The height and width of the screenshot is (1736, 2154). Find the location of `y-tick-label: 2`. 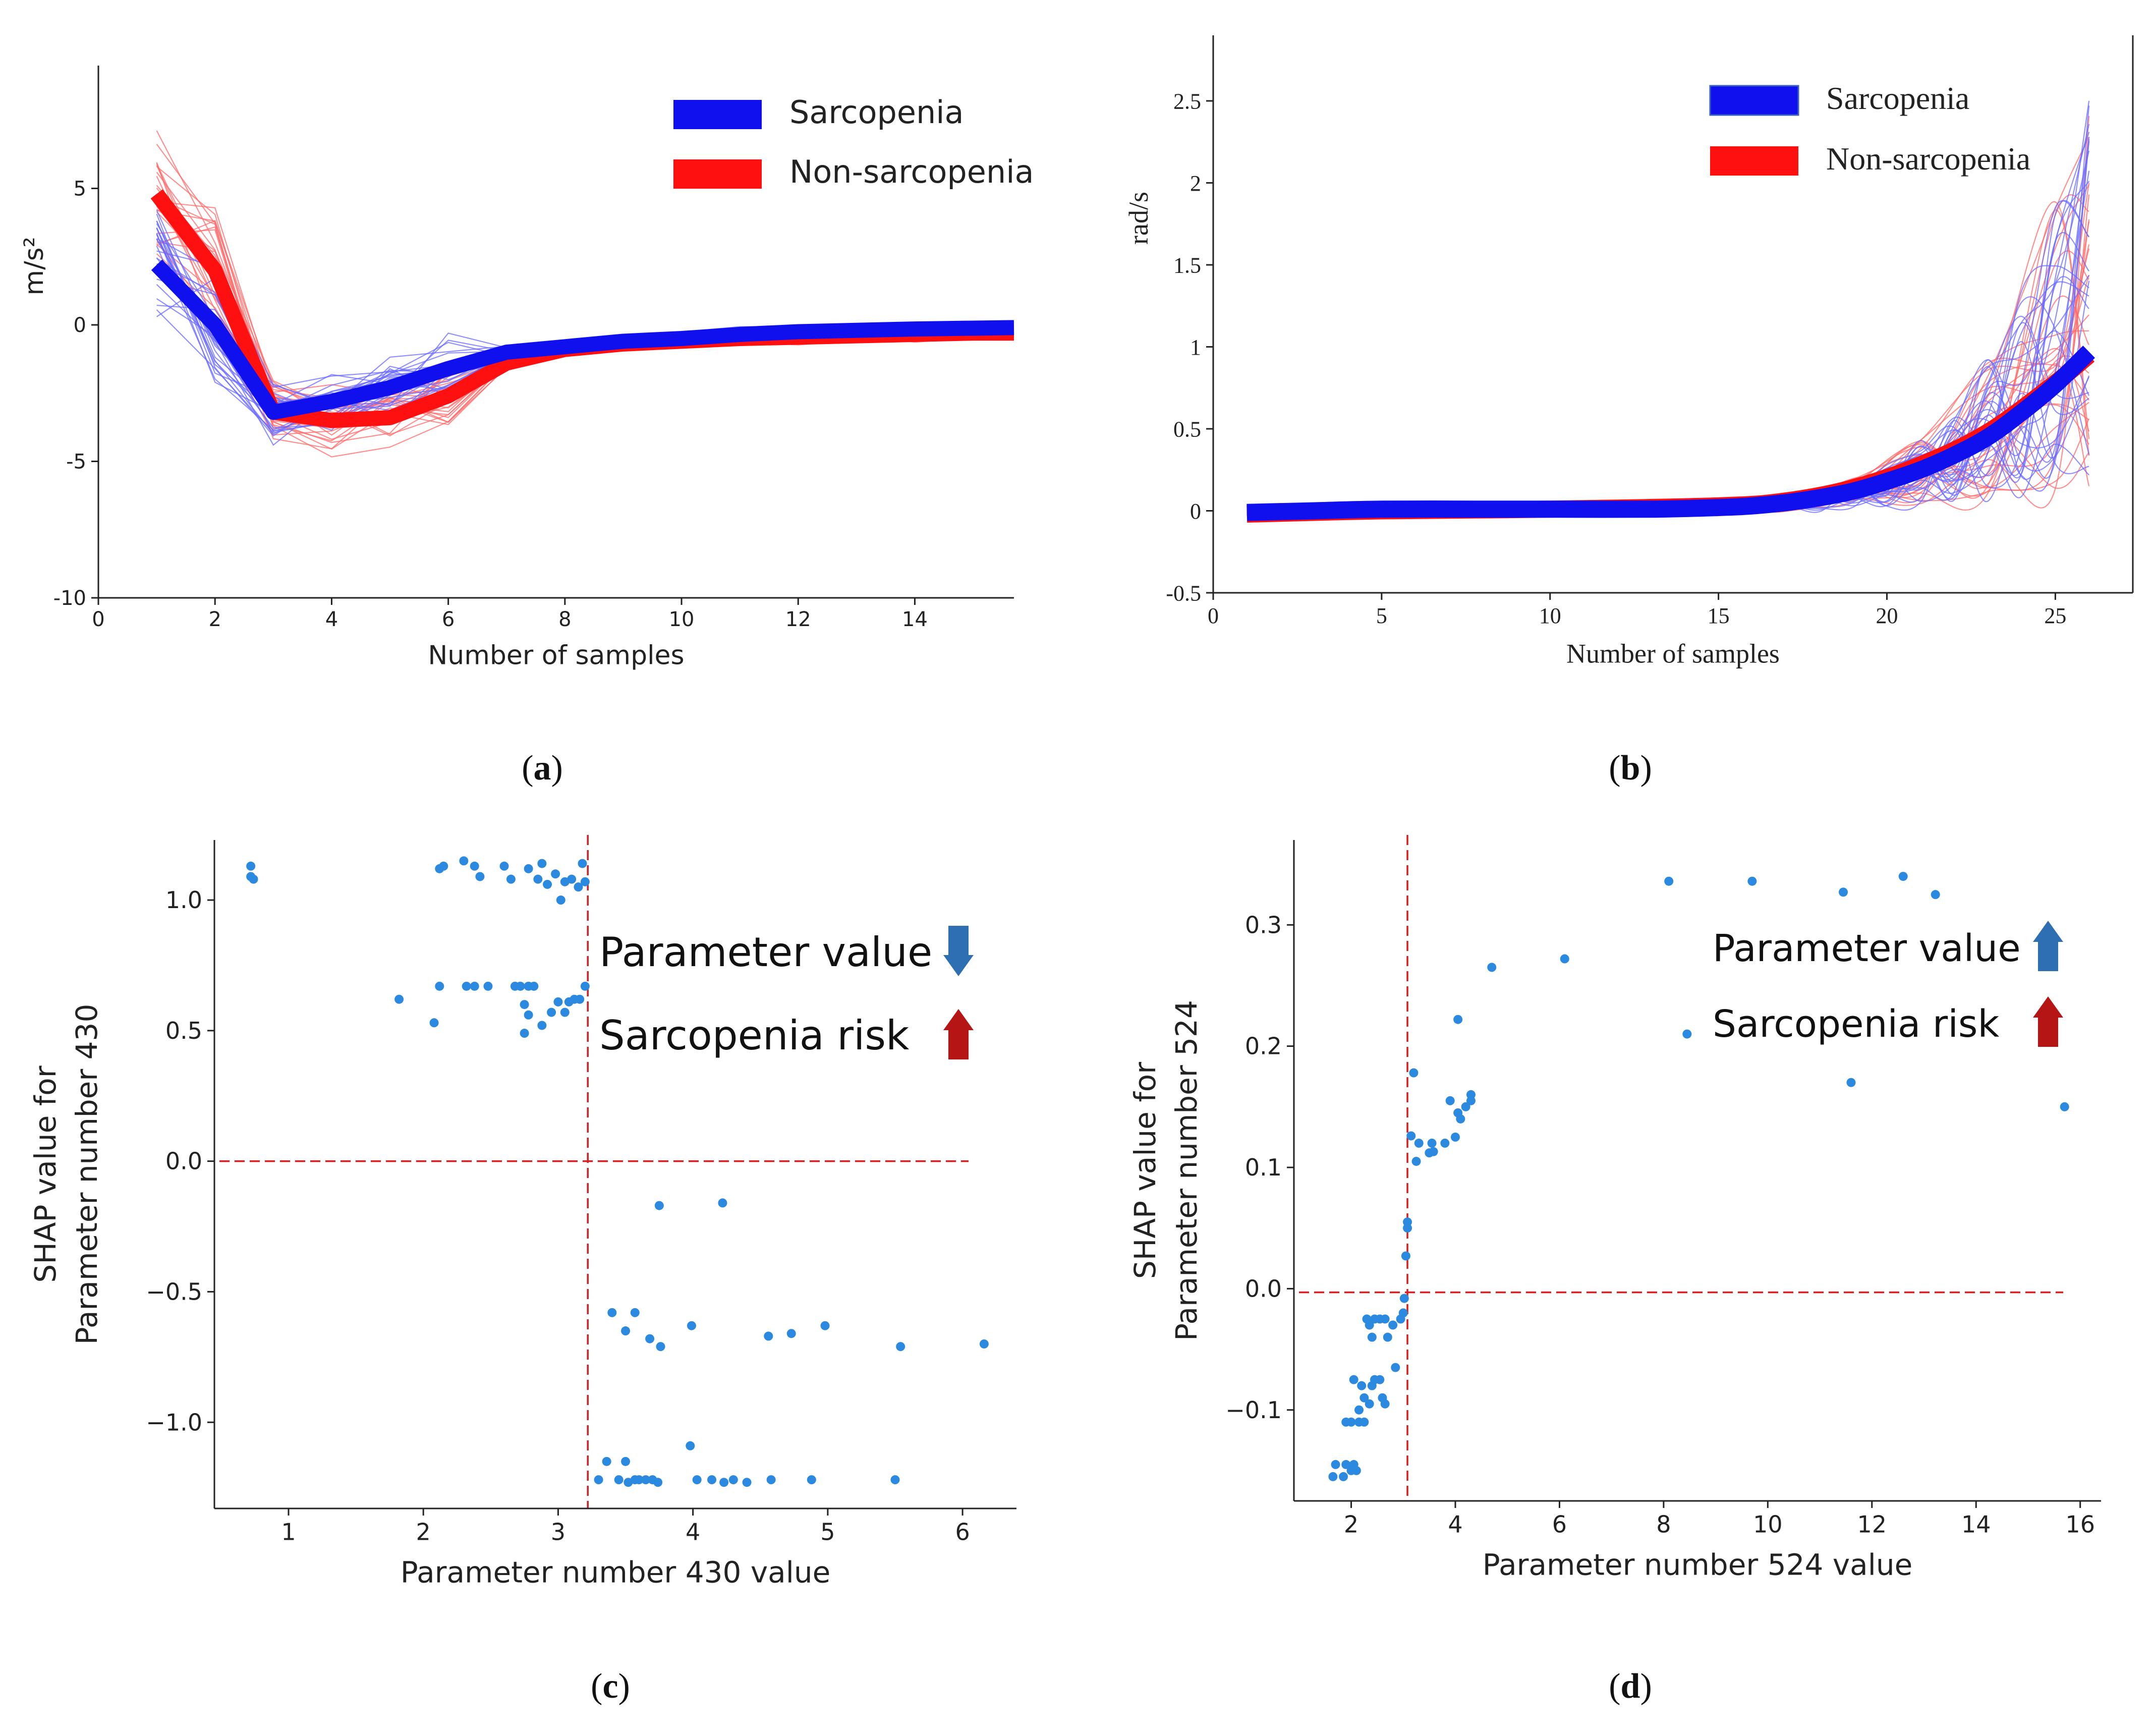

y-tick-label: 2 is located at coordinates (1195, 183).